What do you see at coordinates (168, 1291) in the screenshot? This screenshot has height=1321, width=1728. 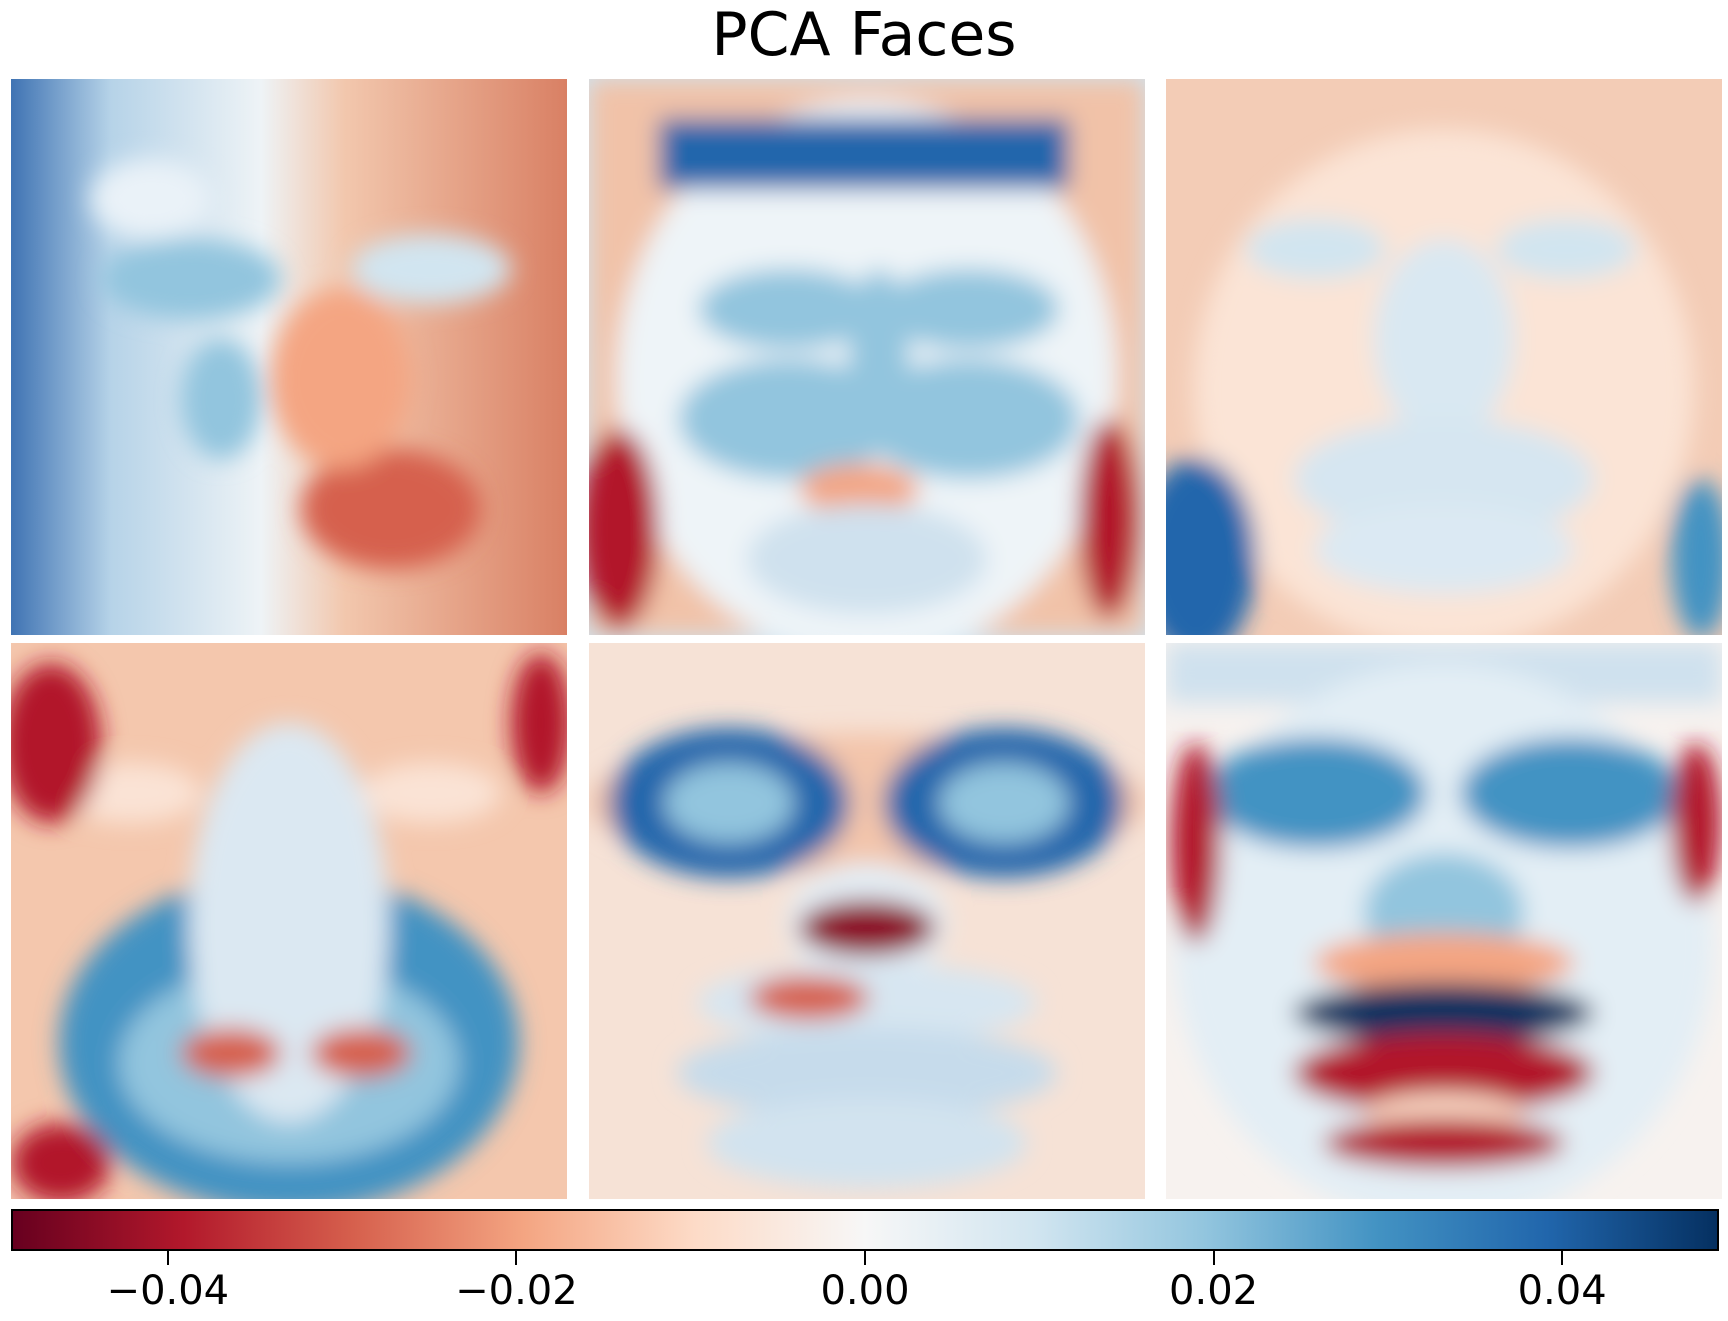 I see `colorbar-tick-label: −0.04` at bounding box center [168, 1291].